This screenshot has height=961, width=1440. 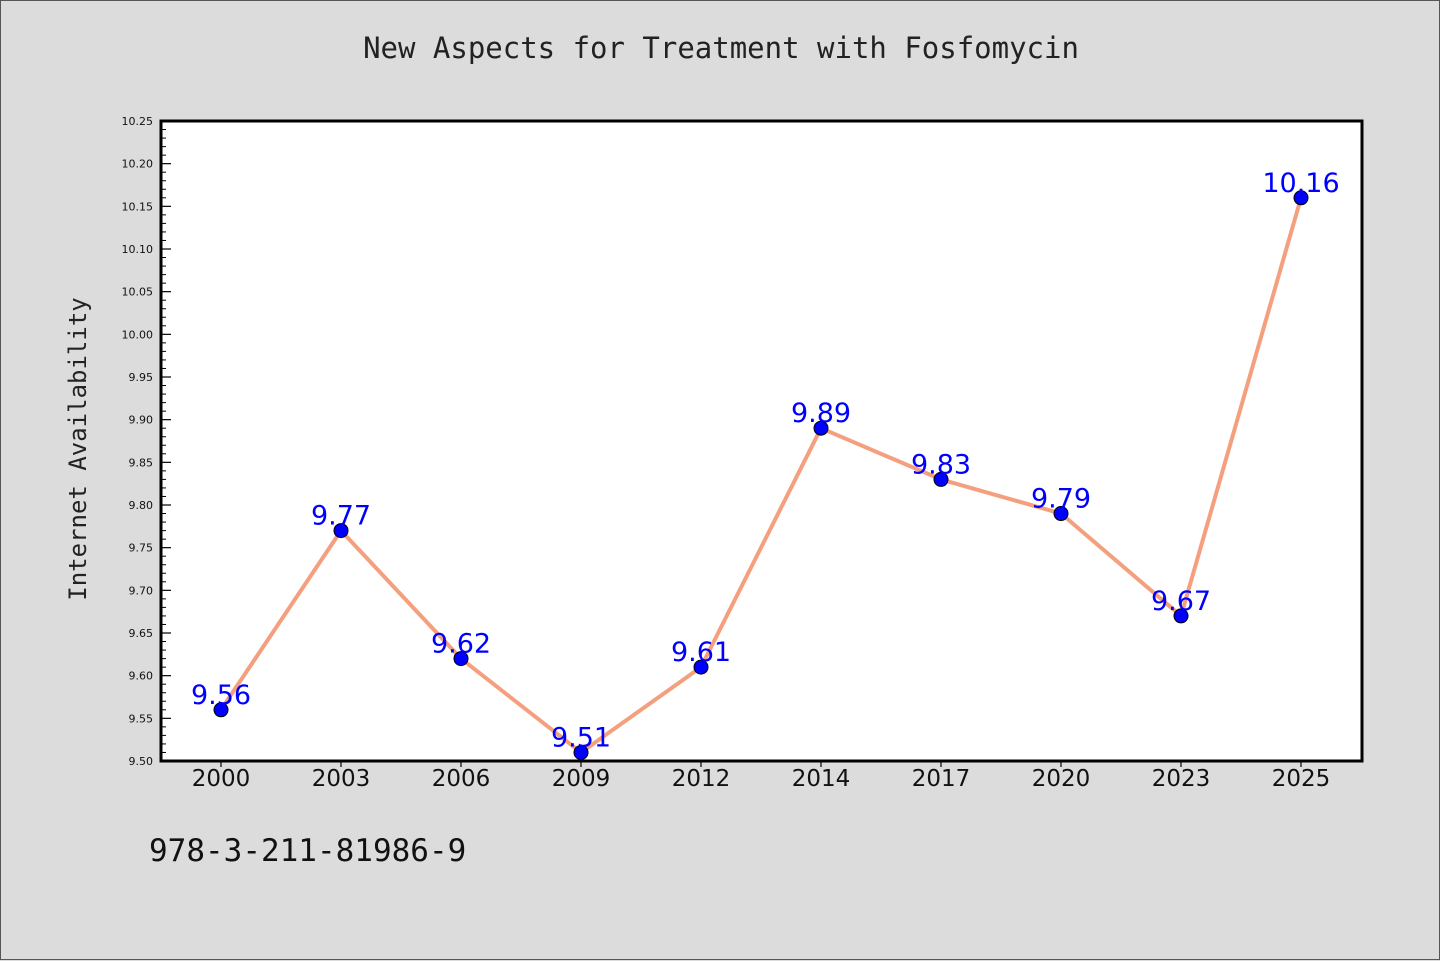 What do you see at coordinates (141, 420) in the screenshot?
I see `y-tick-label: 9.90` at bounding box center [141, 420].